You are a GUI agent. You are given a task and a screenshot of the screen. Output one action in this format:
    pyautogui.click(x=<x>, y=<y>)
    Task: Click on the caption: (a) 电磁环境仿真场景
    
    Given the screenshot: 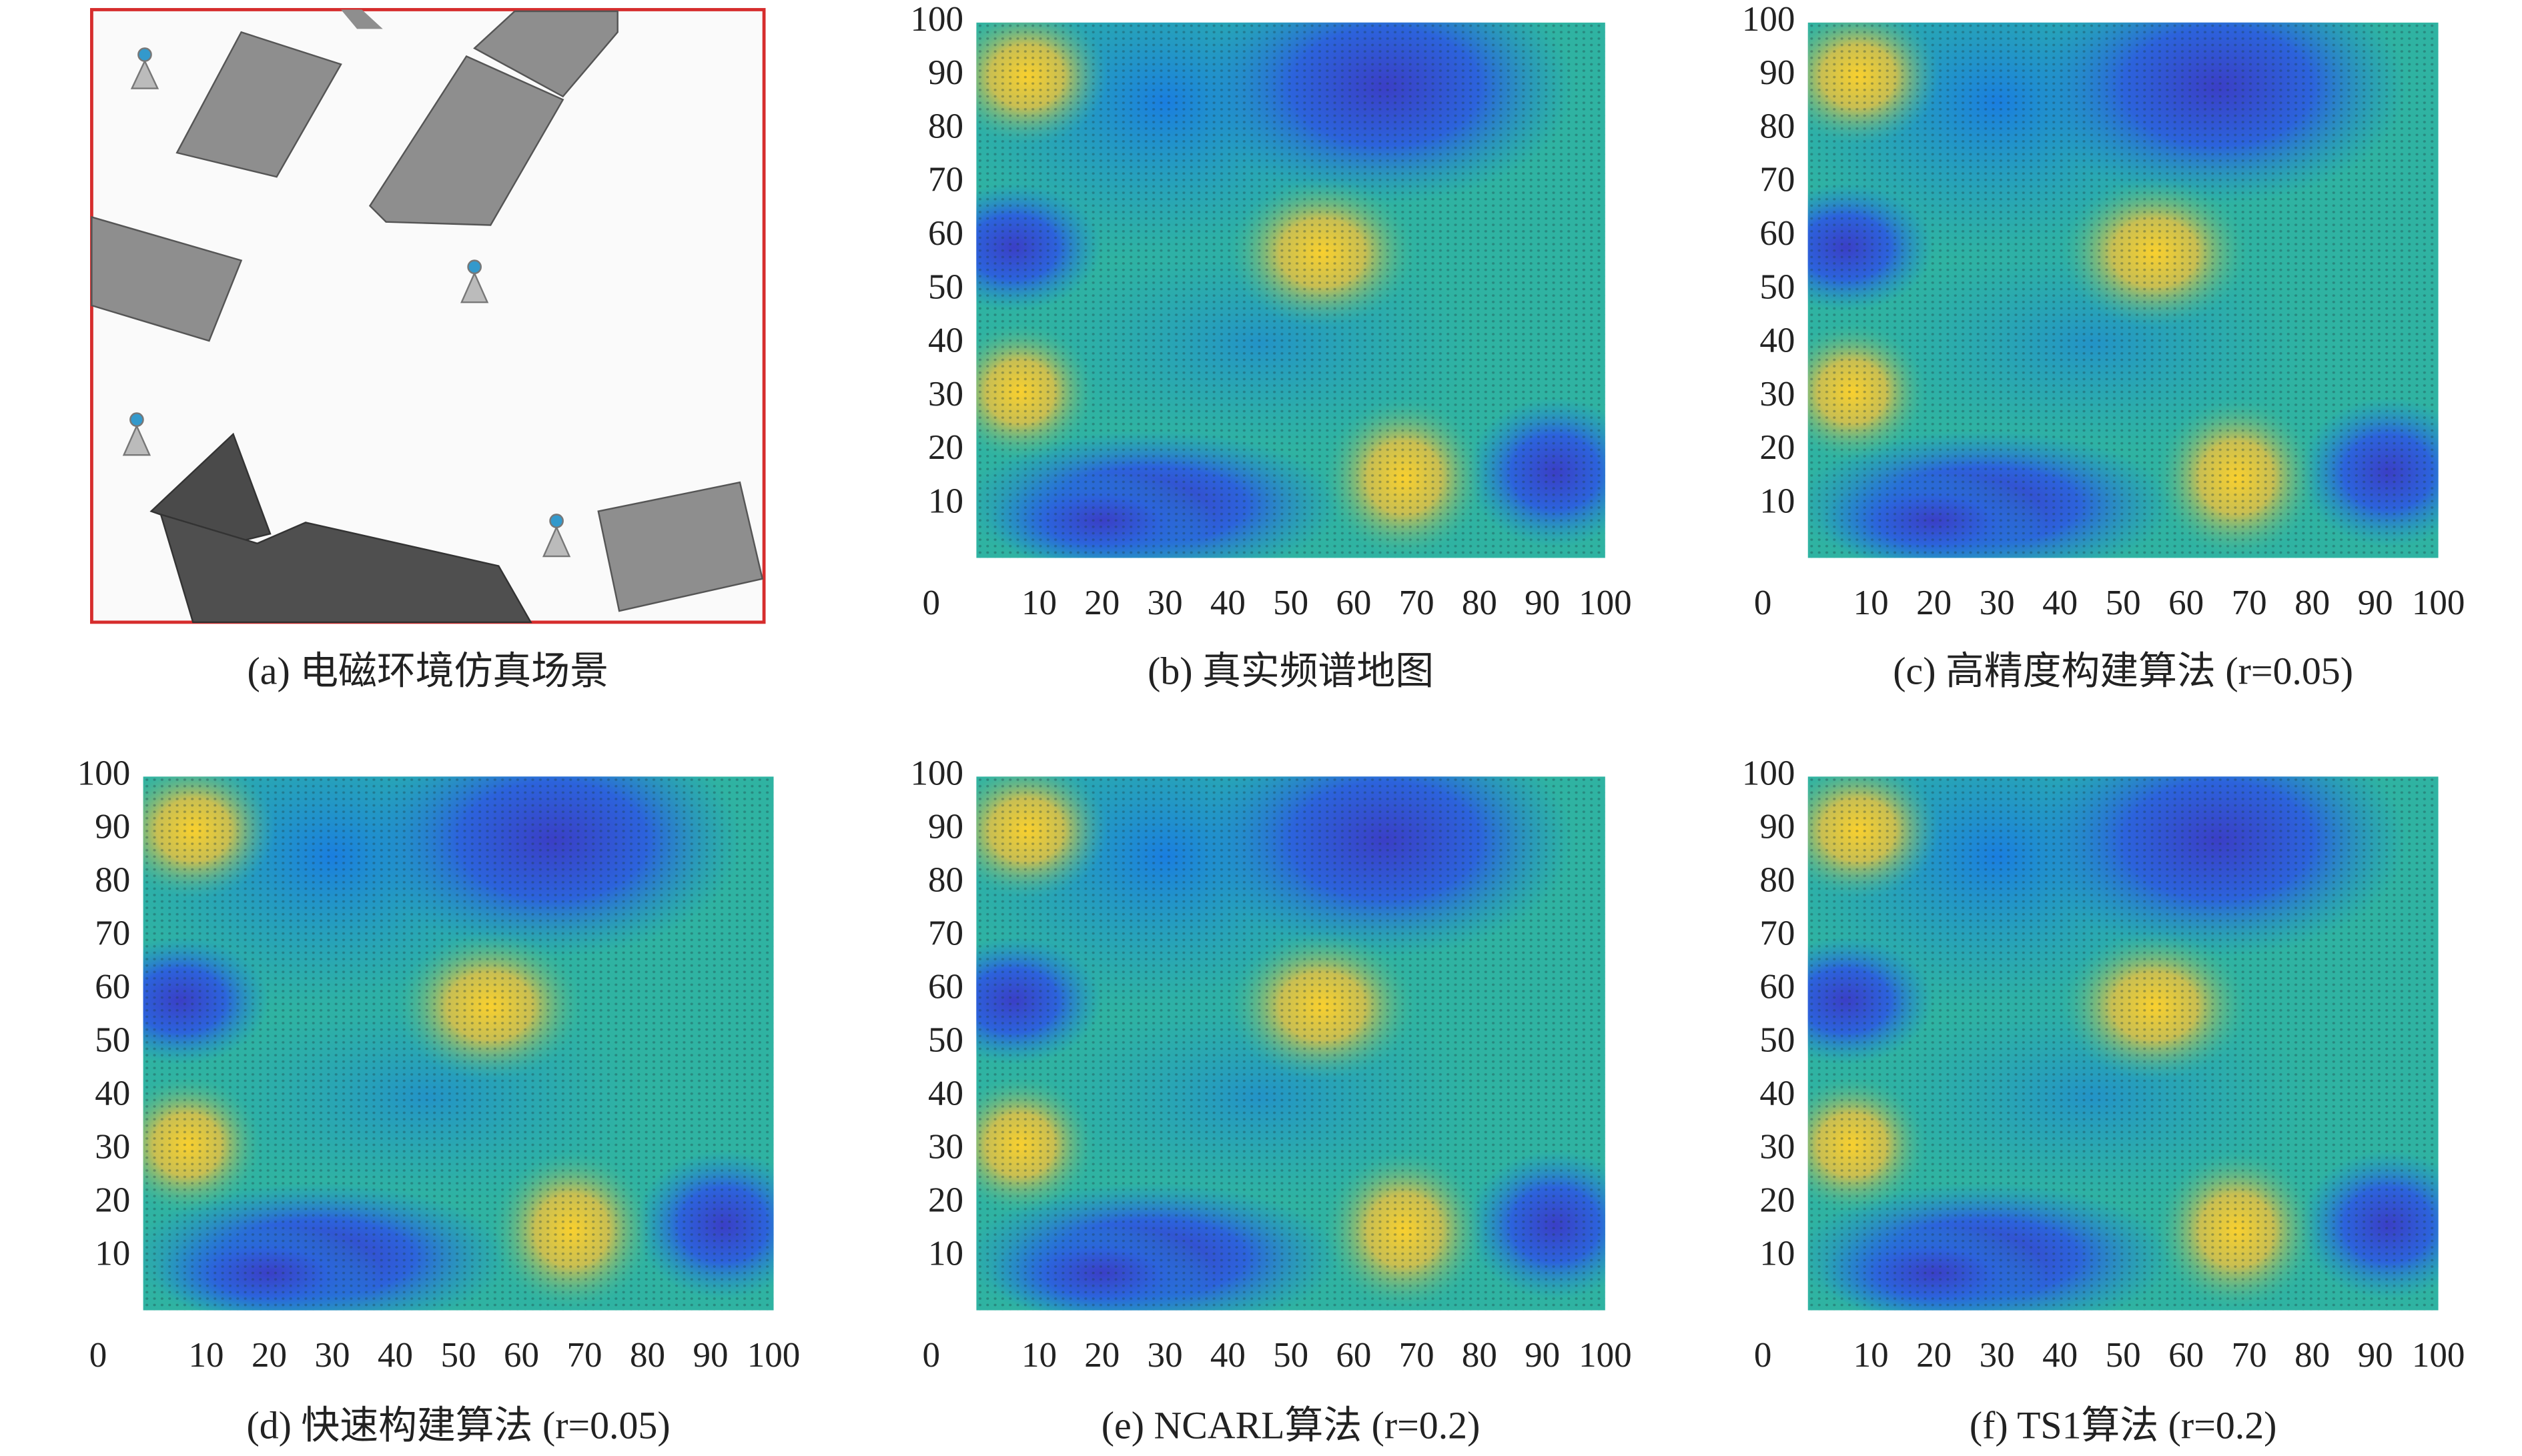 What is the action you would take?
    pyautogui.click(x=428, y=671)
    